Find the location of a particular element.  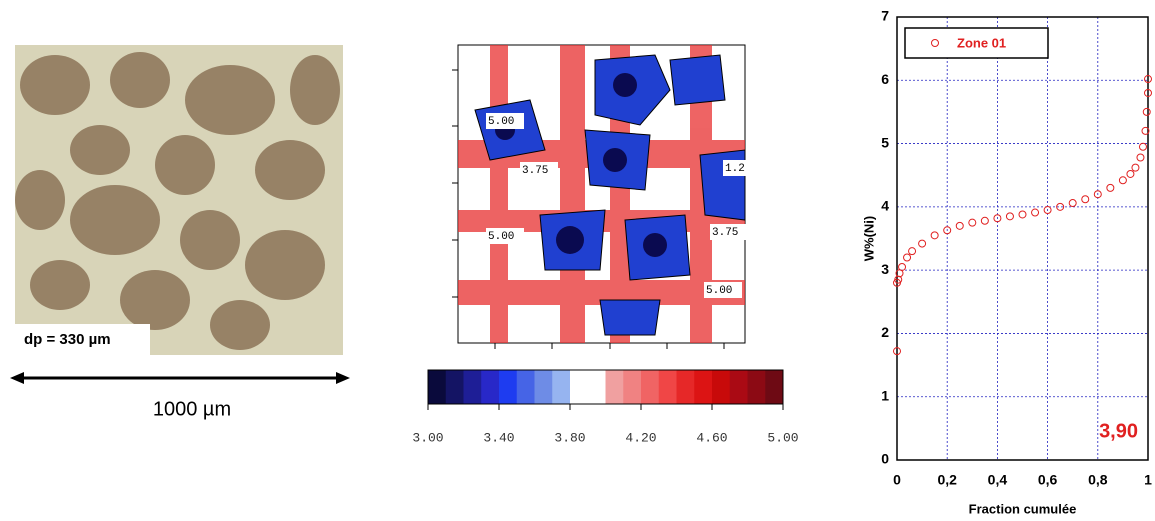

y-tick-label: 2 is located at coordinates (885, 332).